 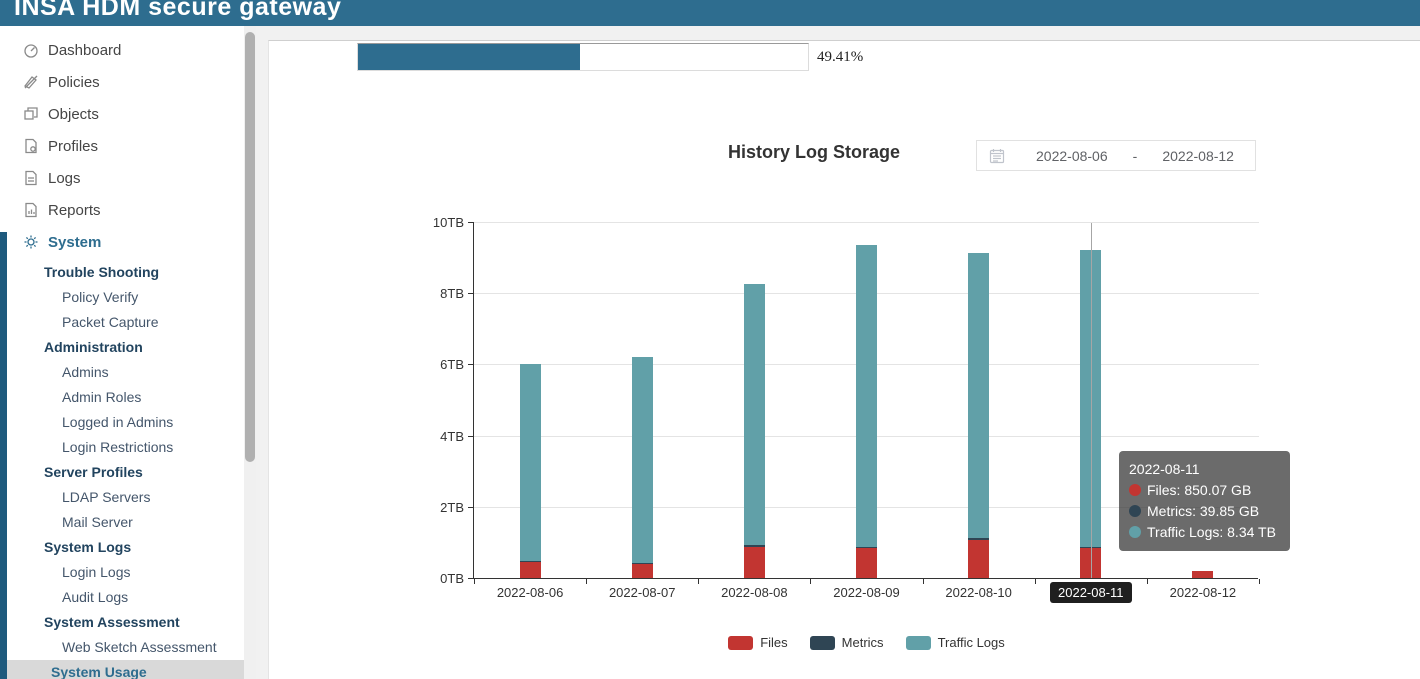 I want to click on x-axis-label-2022-08-09: 2022-08-09, so click(x=866, y=592).